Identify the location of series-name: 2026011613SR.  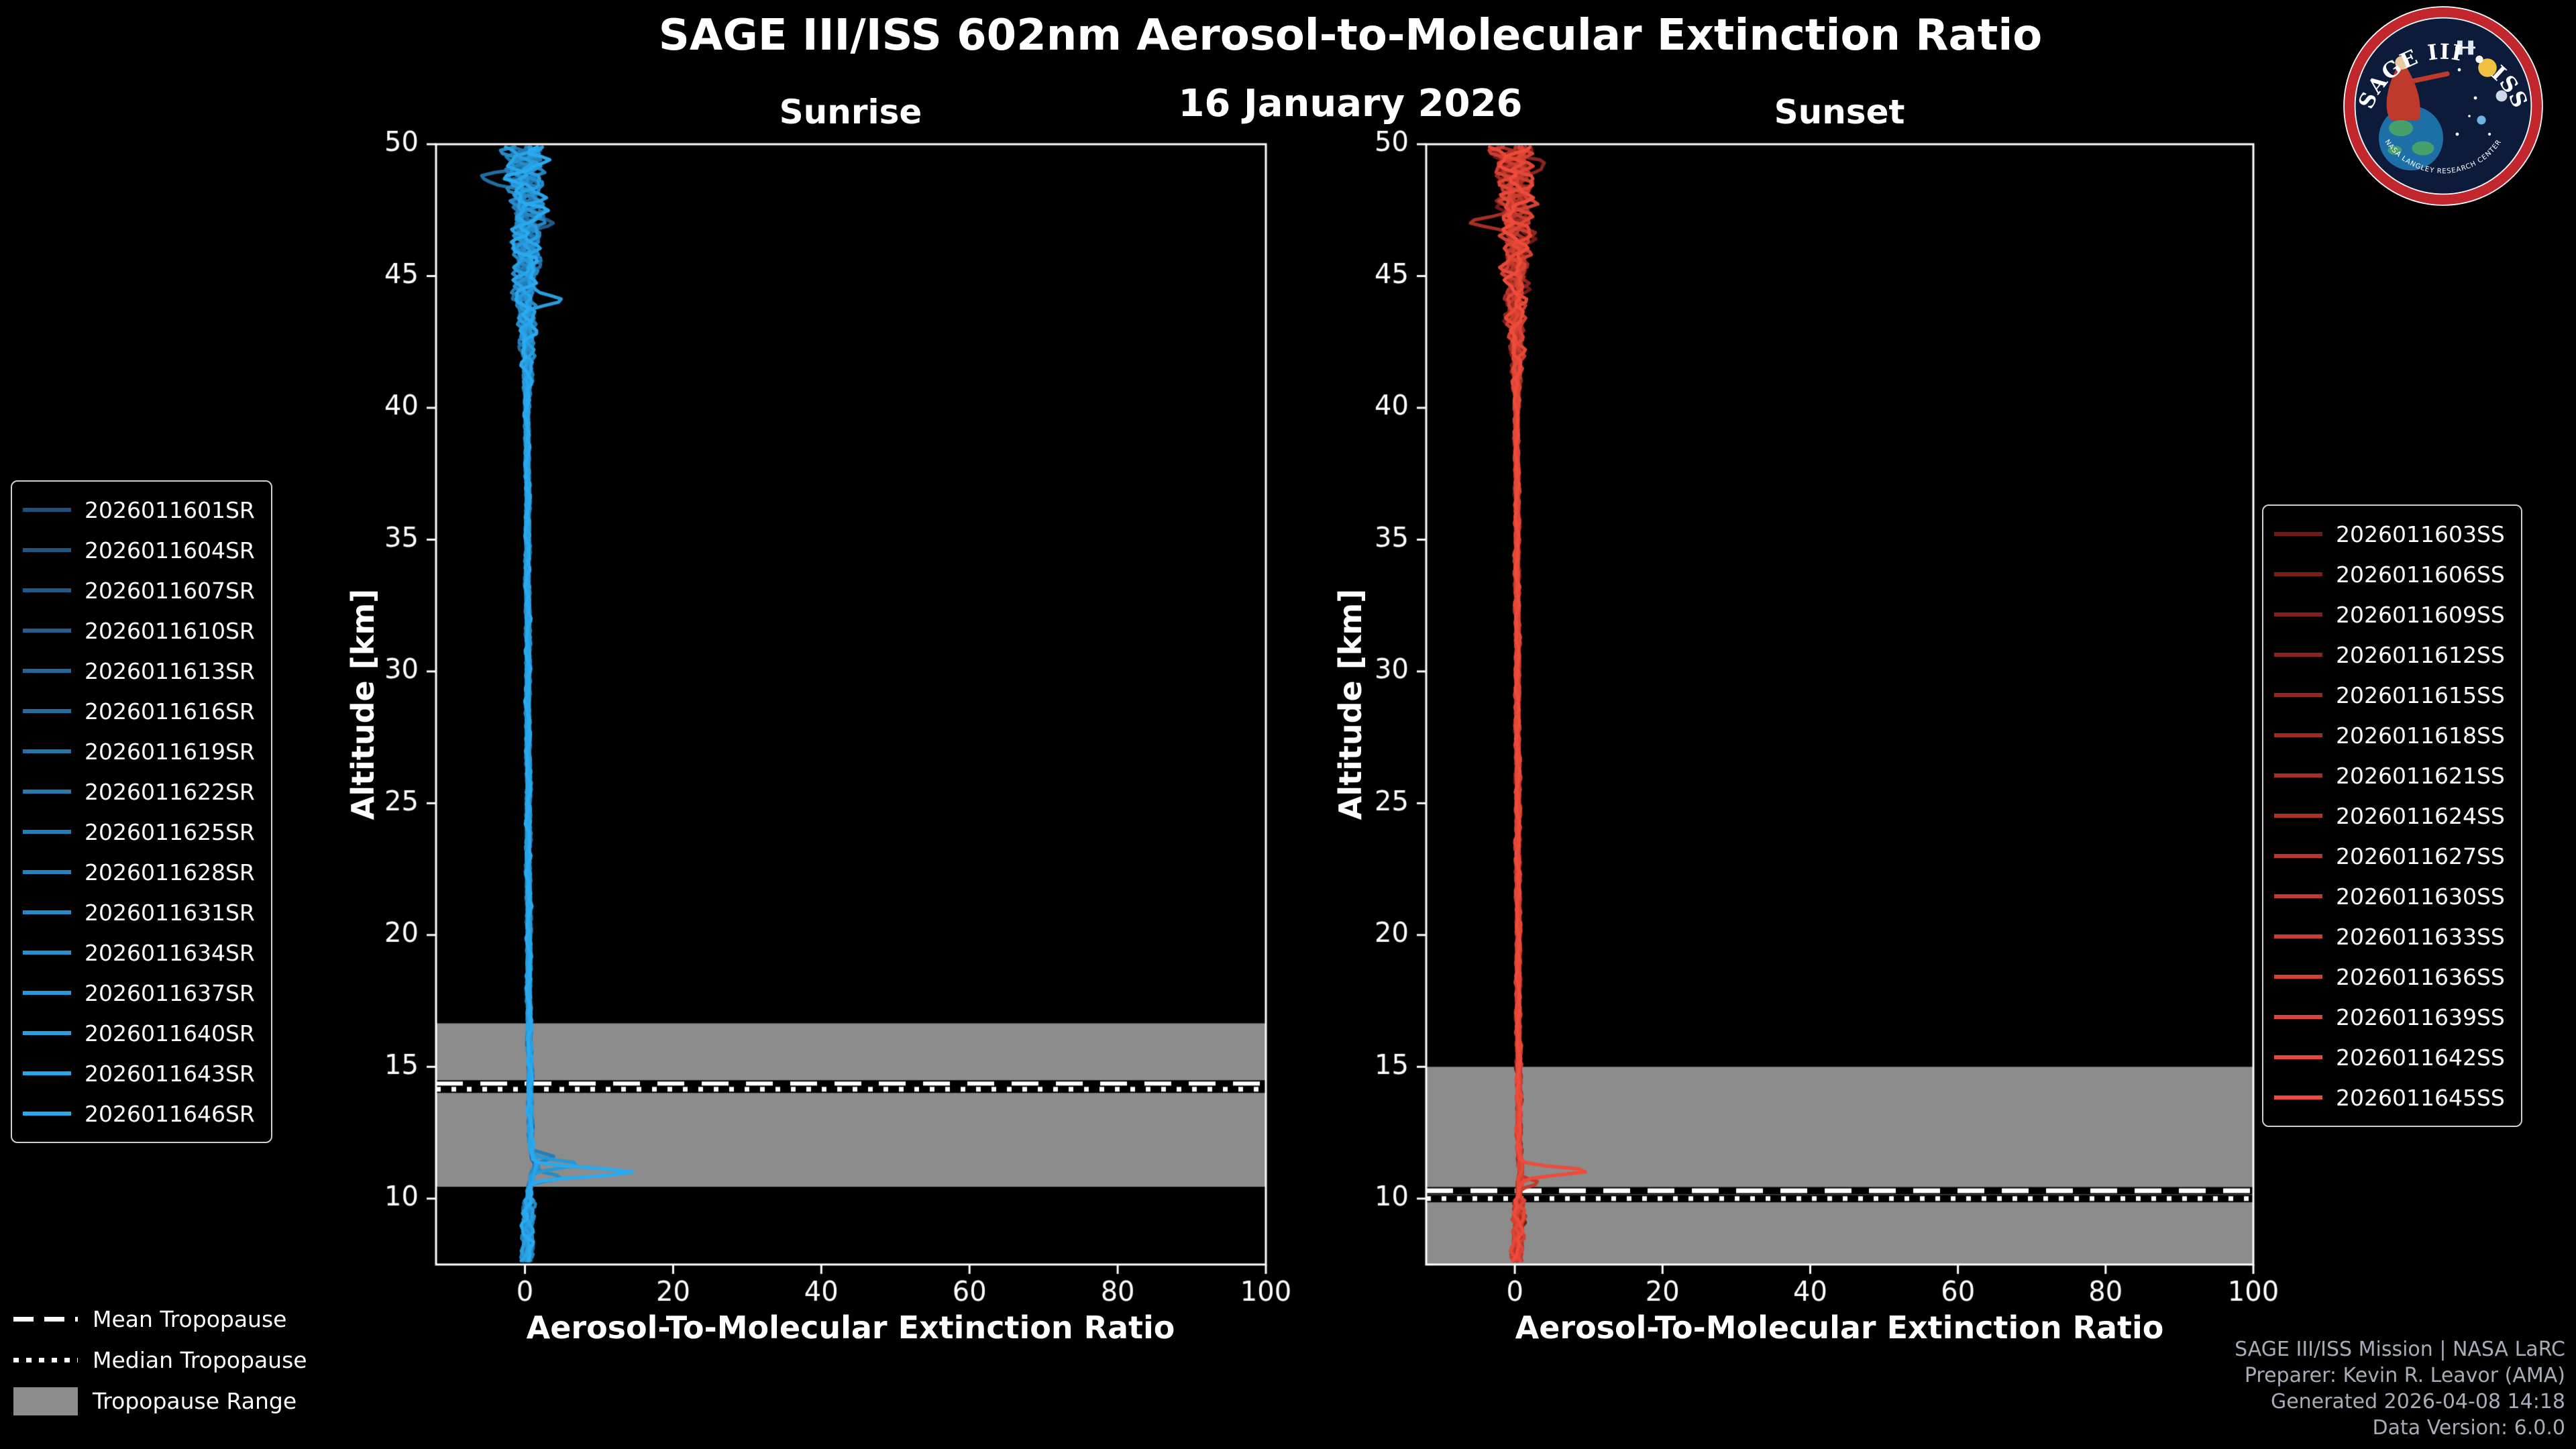
(170, 670).